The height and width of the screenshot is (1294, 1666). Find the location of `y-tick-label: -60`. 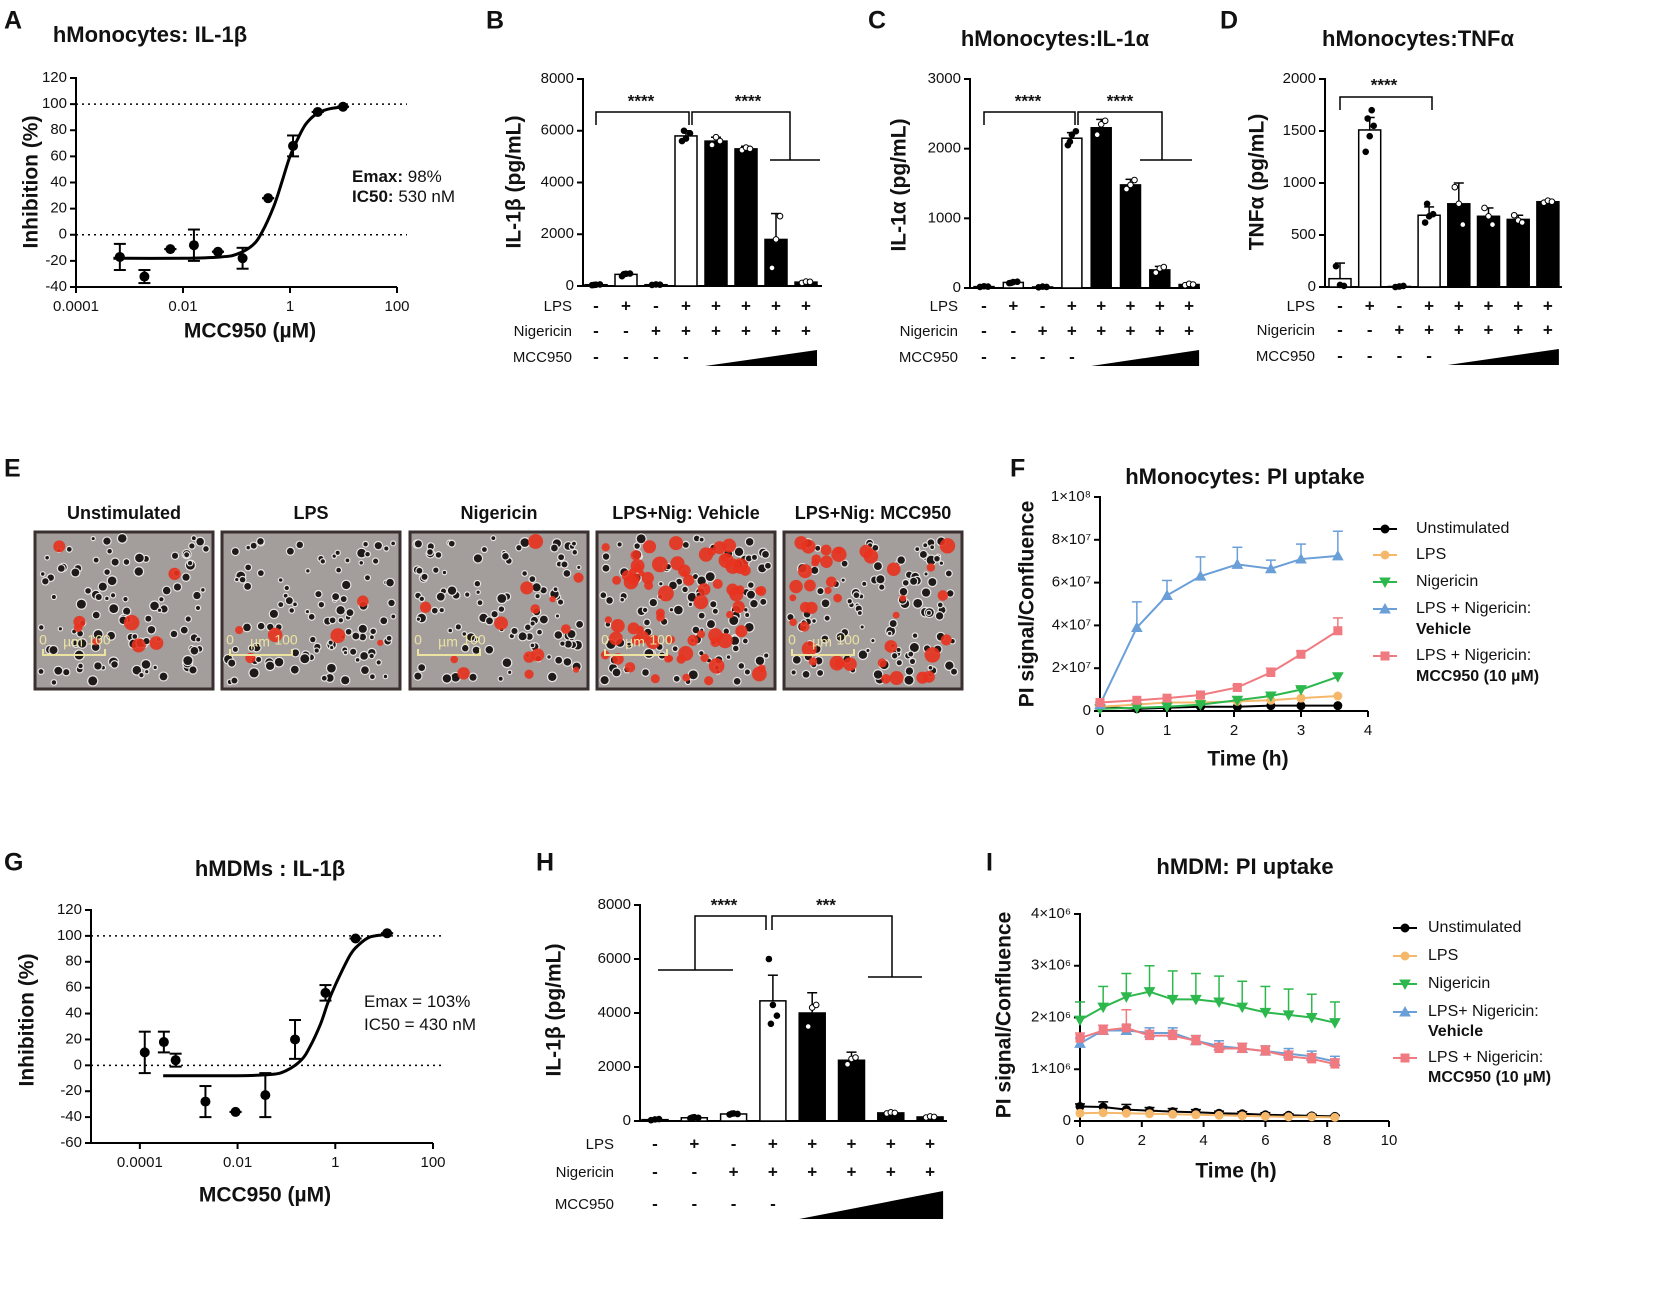

y-tick-label: -60 is located at coordinates (71, 1142).